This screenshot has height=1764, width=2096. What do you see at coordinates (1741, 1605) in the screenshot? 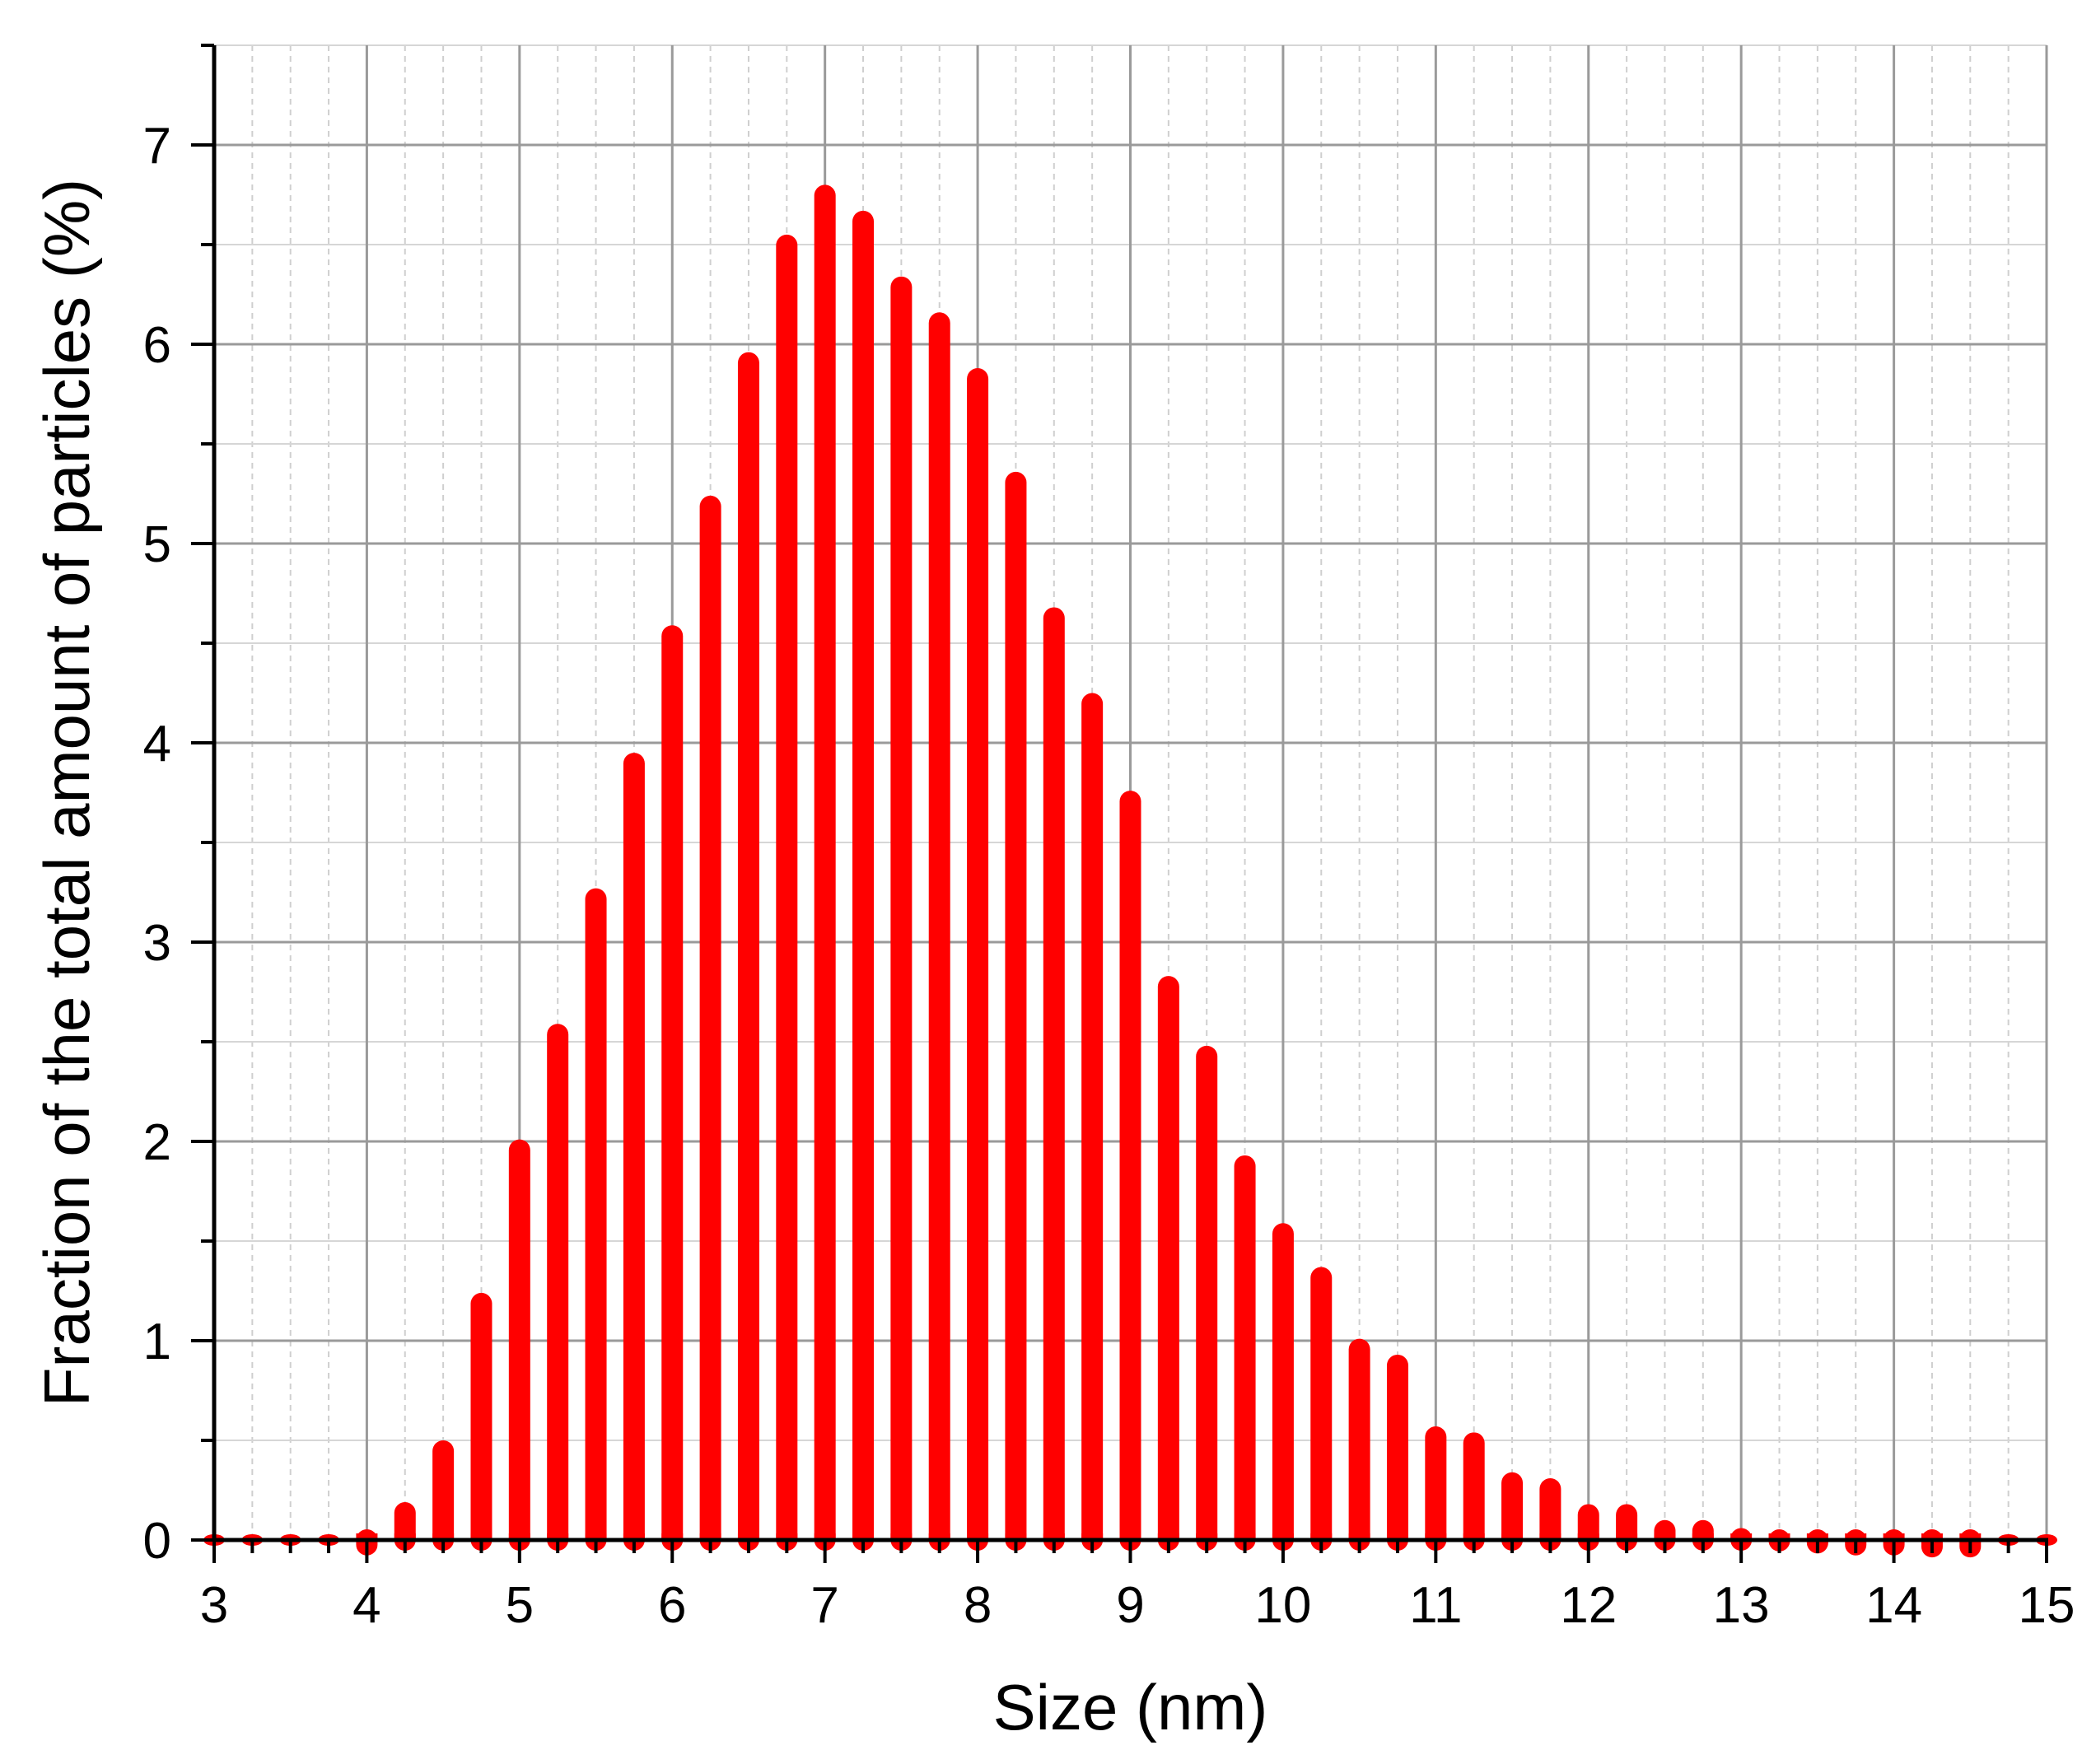
I see `x-tick-label: 13` at bounding box center [1741, 1605].